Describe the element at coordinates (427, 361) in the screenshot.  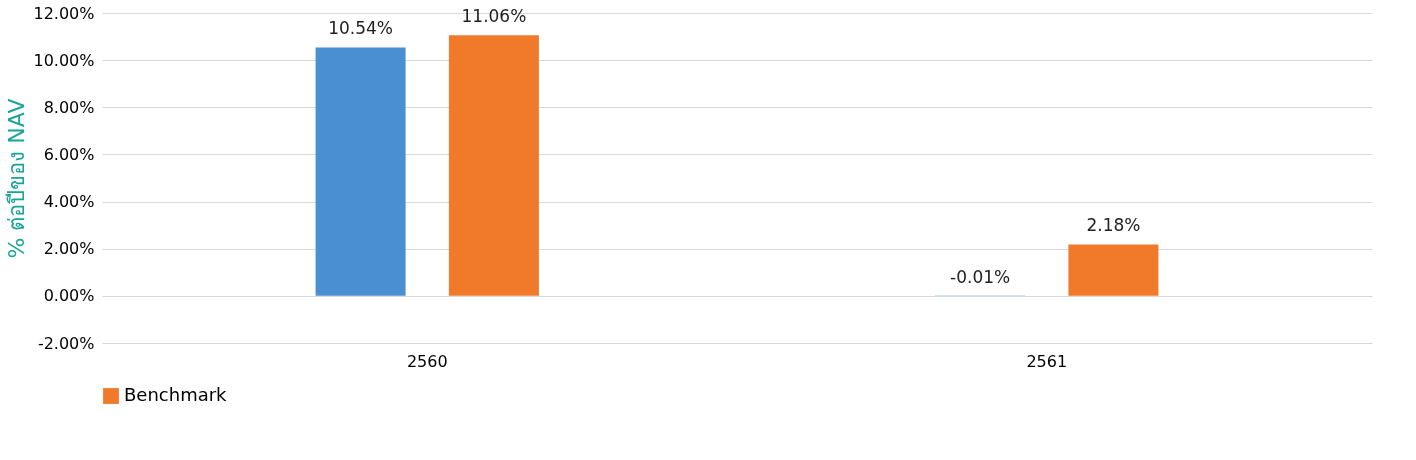
I see `x-tick-label: 2560` at that location.